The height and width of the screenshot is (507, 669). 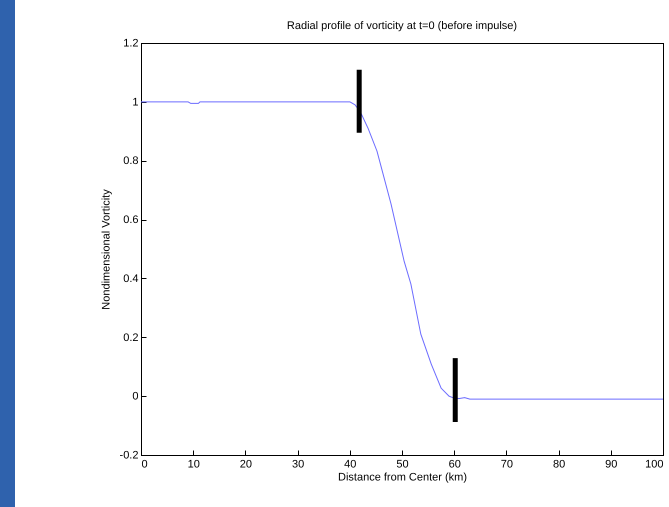 I want to click on x-axis-title: Distance from Center (km), so click(x=402, y=478).